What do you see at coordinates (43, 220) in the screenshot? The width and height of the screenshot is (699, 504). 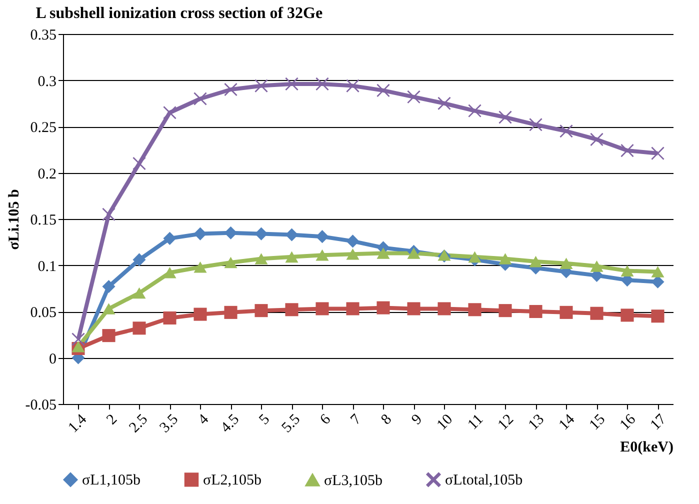 I see `y-tick-label: 0.15` at bounding box center [43, 220].